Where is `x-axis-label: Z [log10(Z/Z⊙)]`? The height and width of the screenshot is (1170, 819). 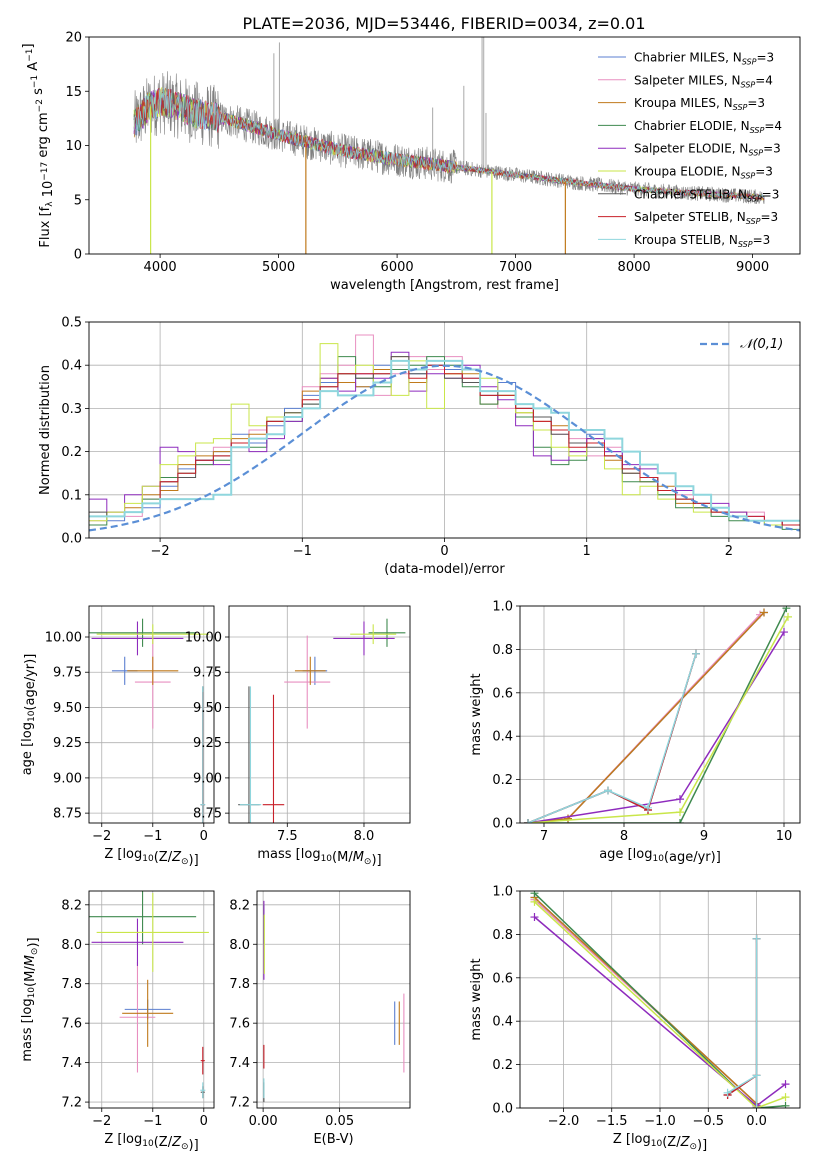 x-axis-label: Z [log10(Z/Z⊙)] is located at coordinates (151, 857).